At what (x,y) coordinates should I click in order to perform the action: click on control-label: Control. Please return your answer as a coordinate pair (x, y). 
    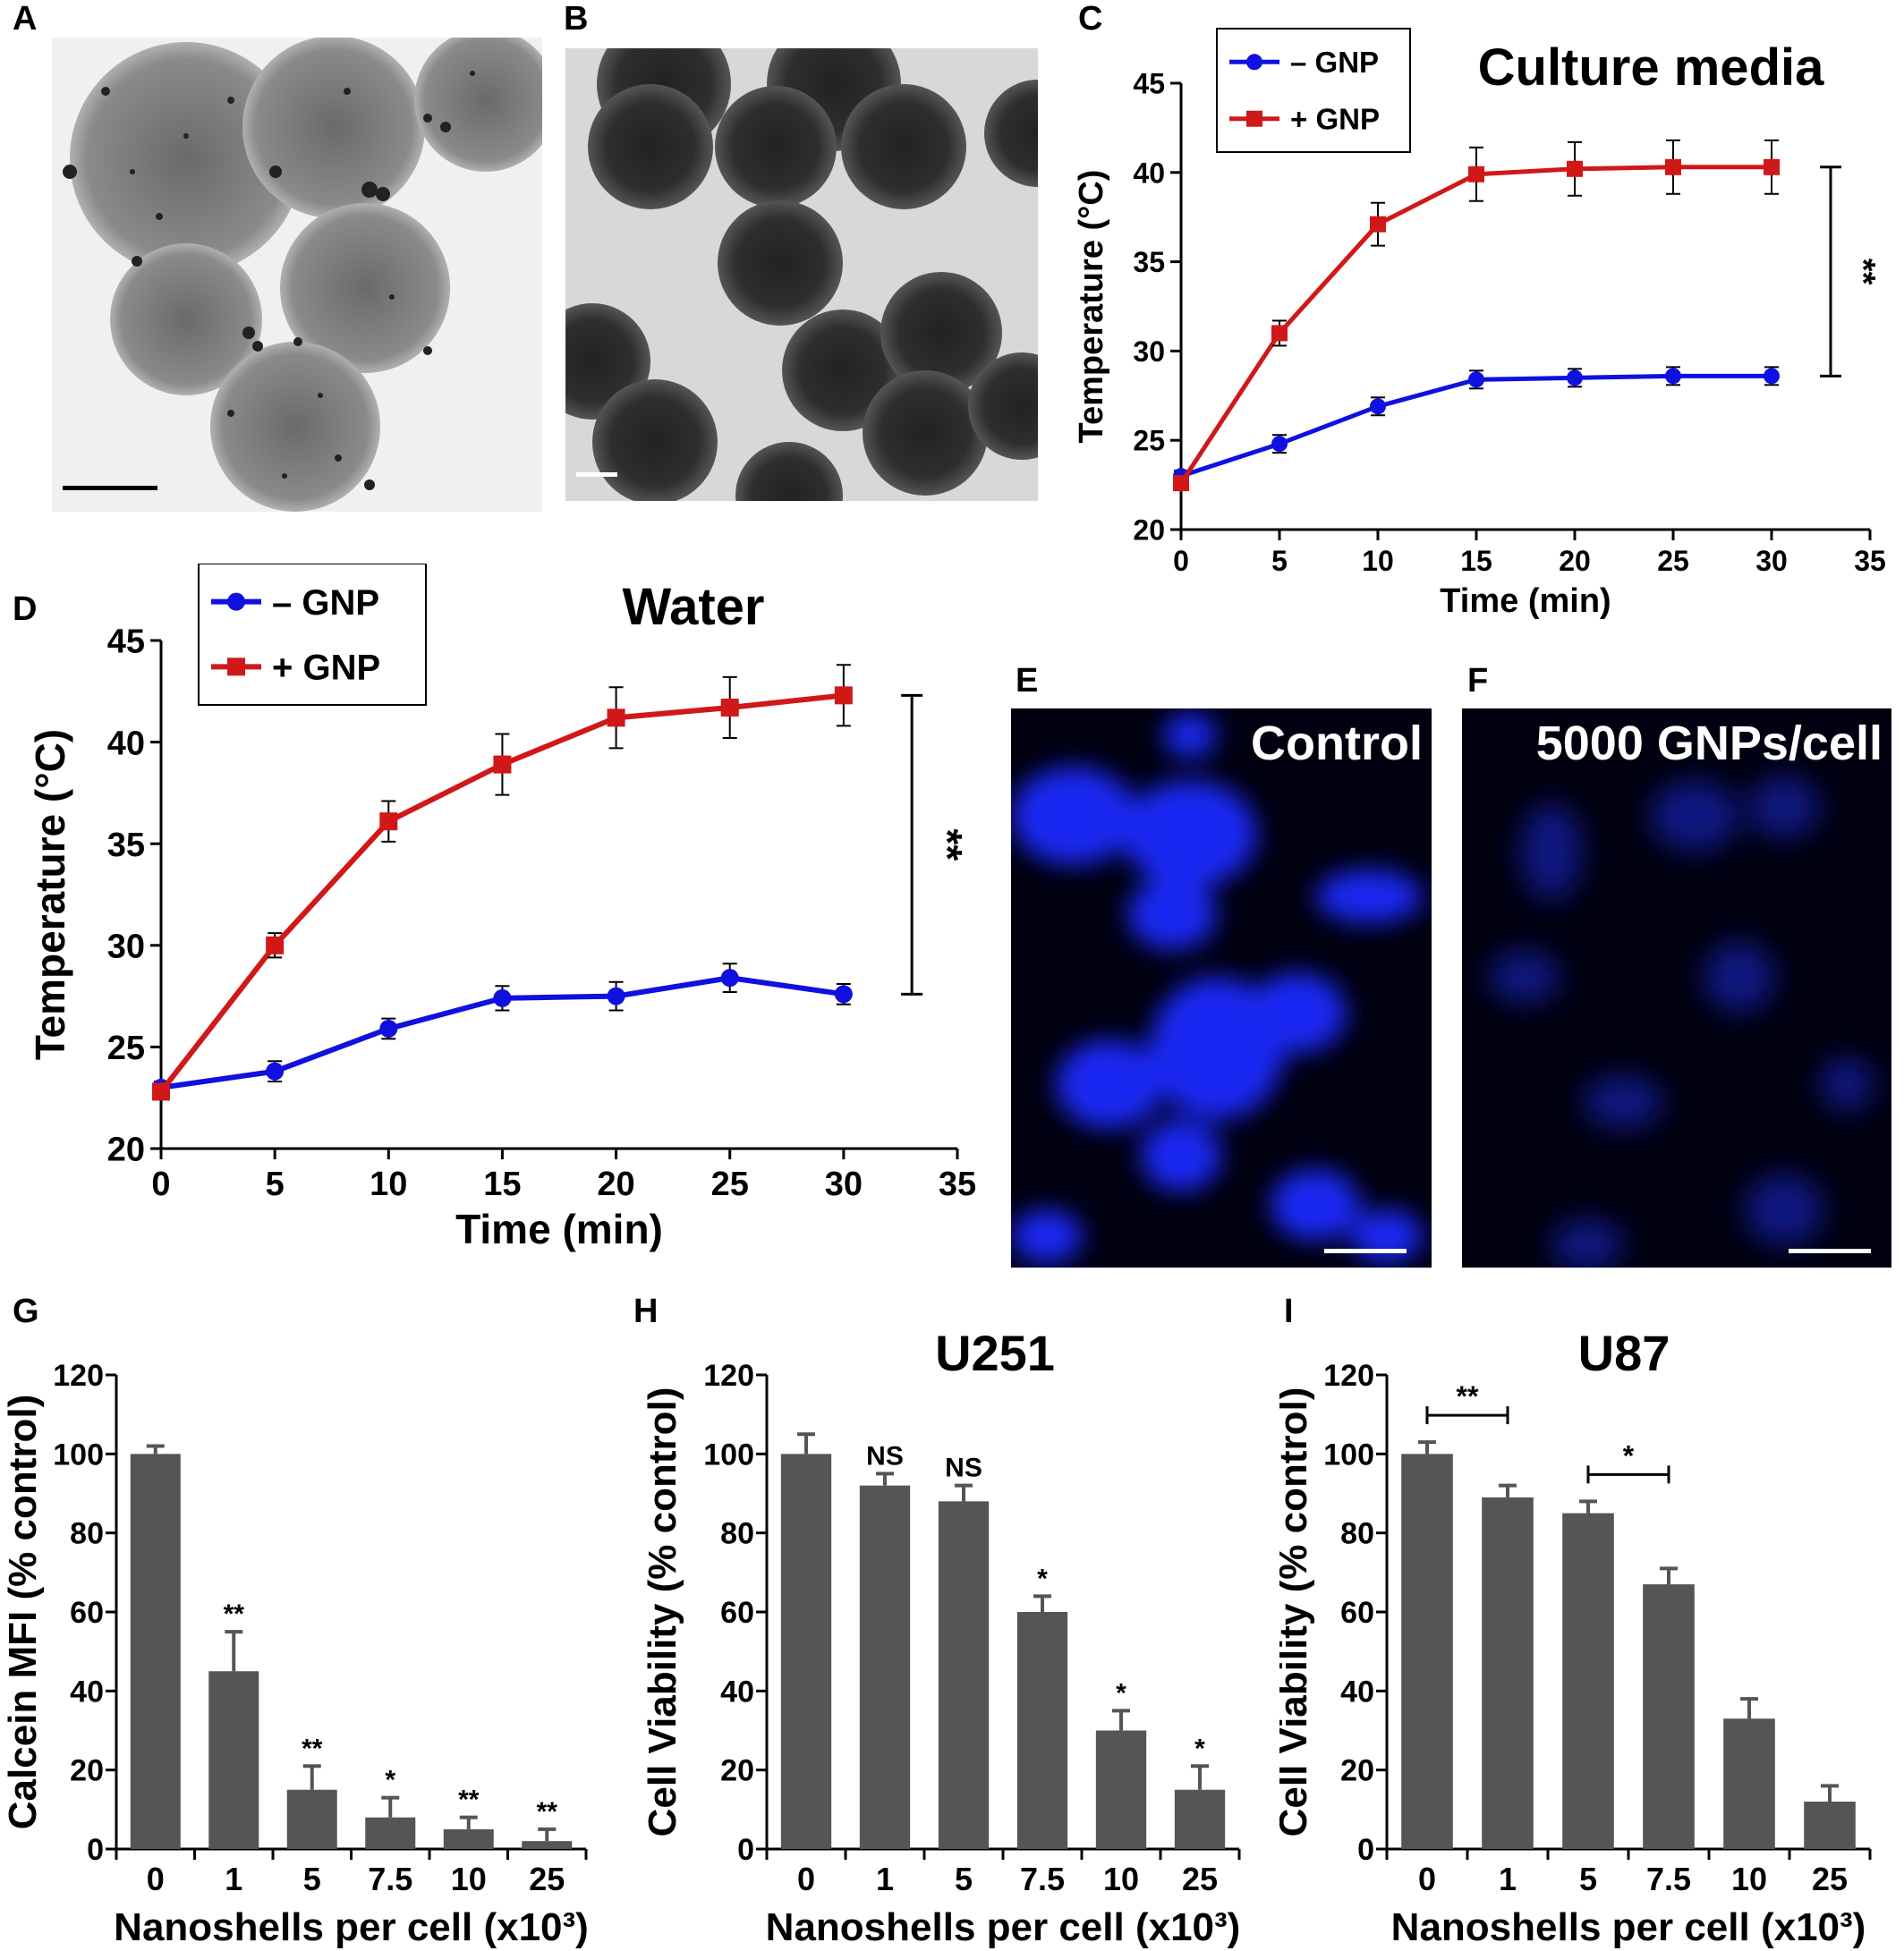
    Looking at the image, I should click on (1337, 743).